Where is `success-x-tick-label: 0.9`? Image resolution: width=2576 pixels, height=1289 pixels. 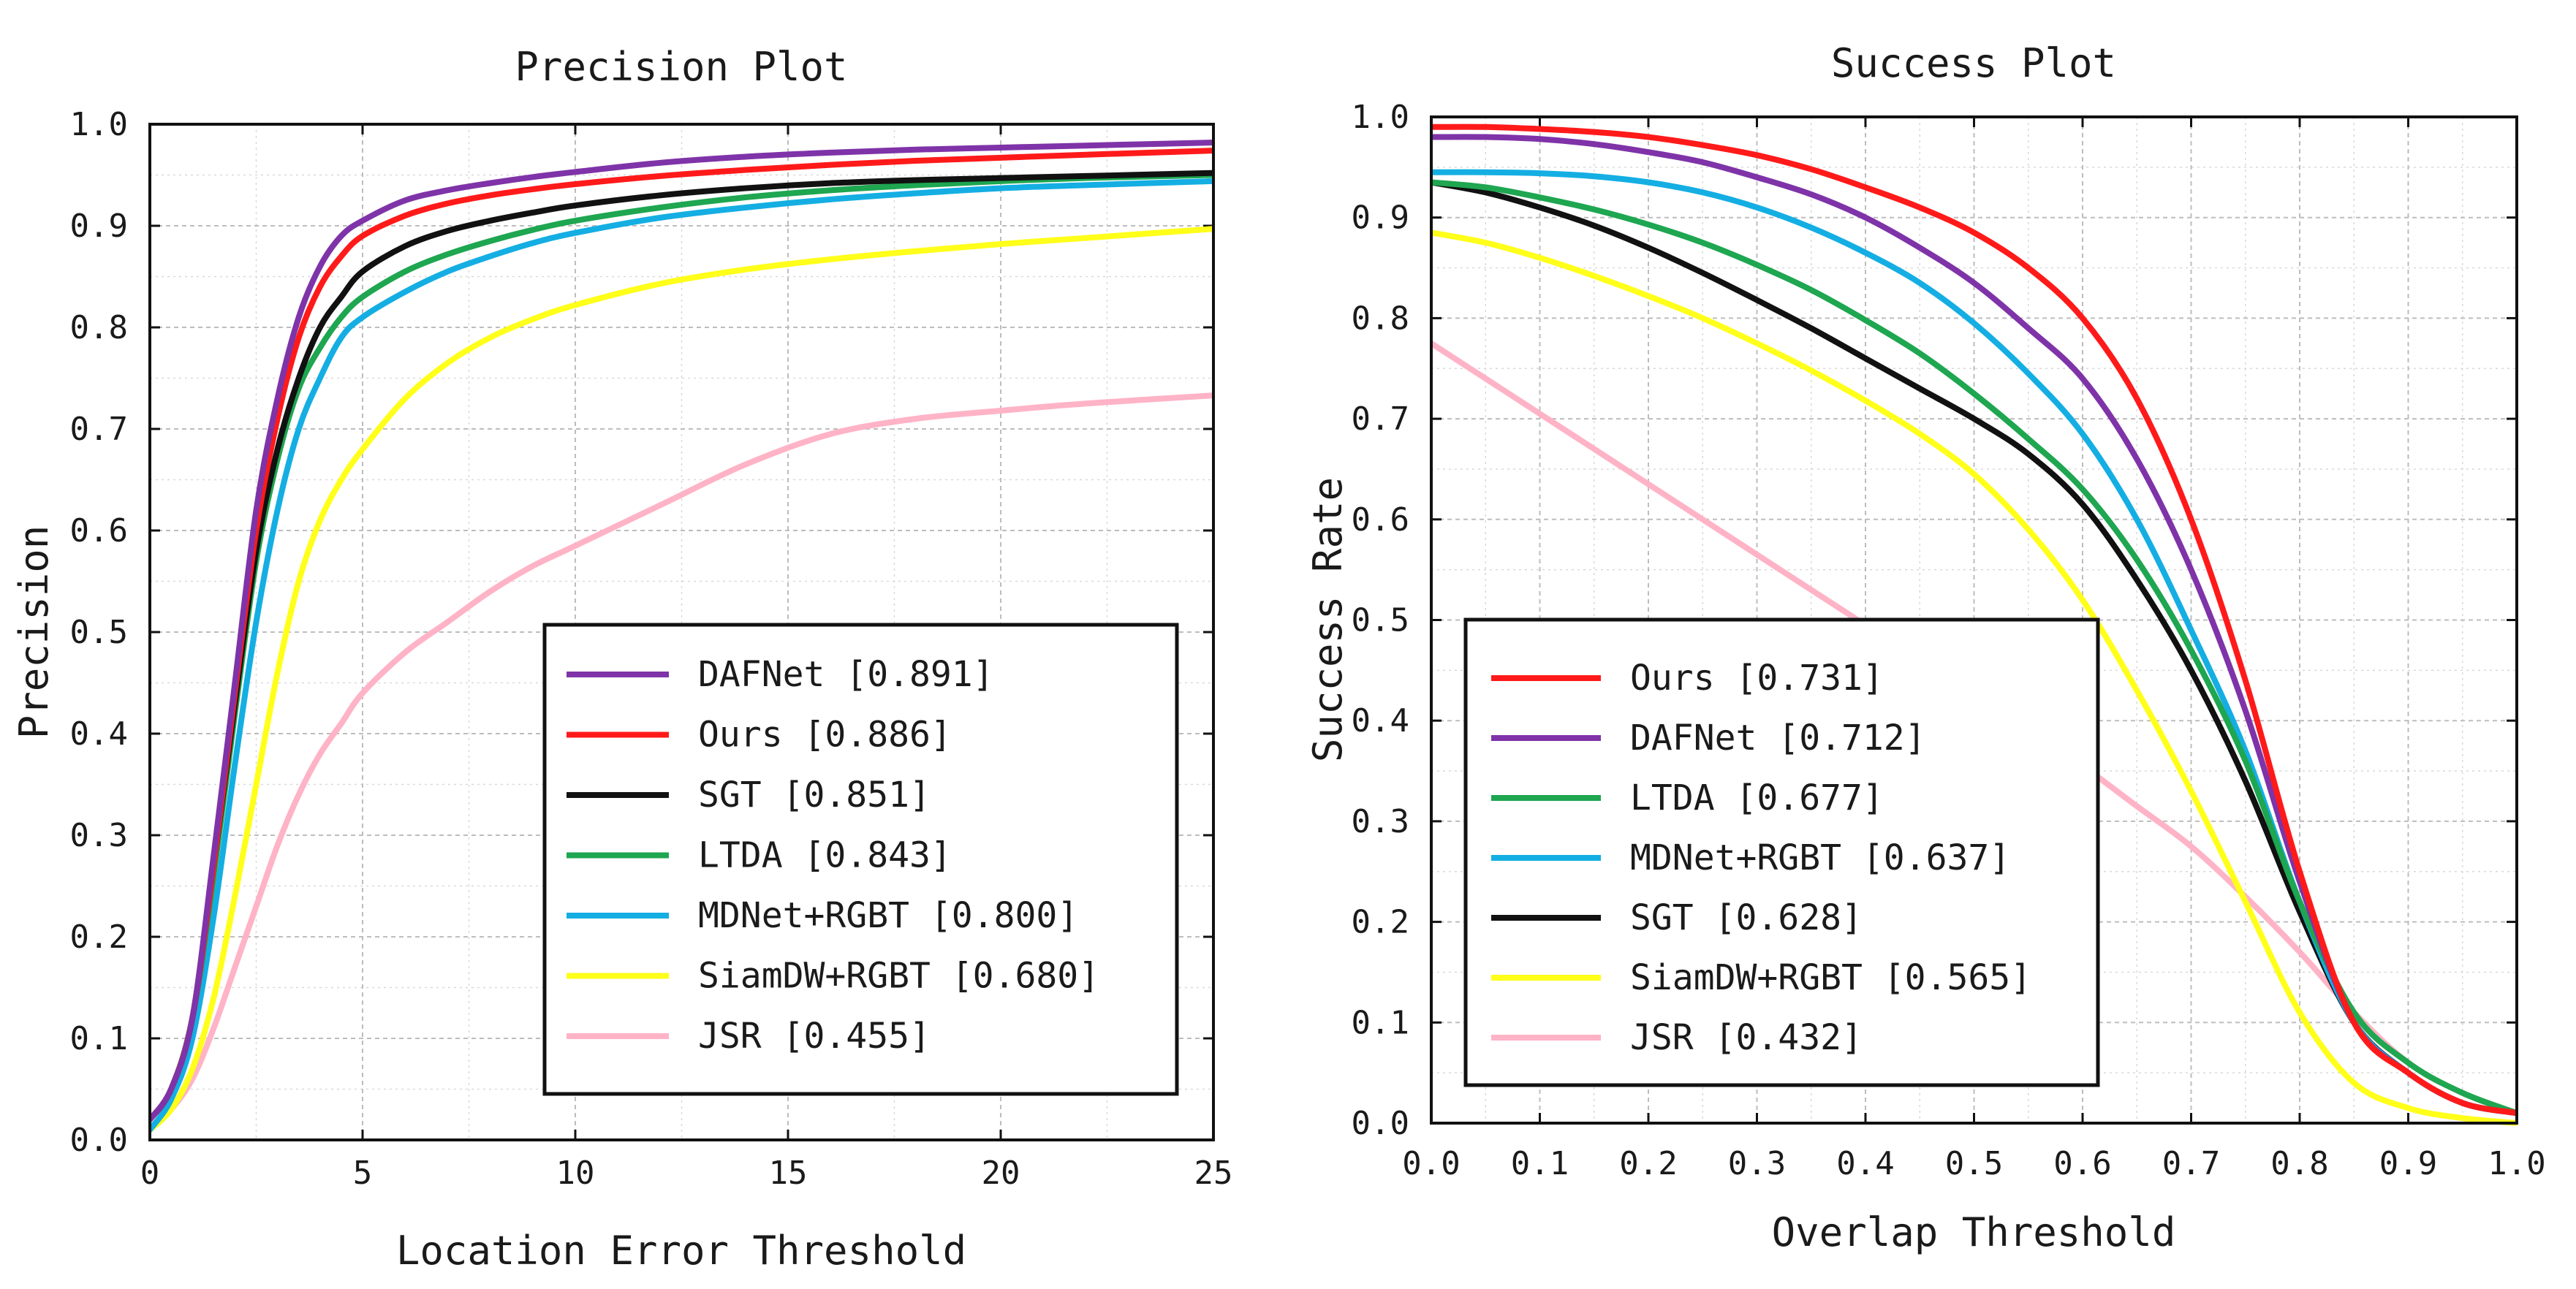 success-x-tick-label: 0.9 is located at coordinates (2408, 1164).